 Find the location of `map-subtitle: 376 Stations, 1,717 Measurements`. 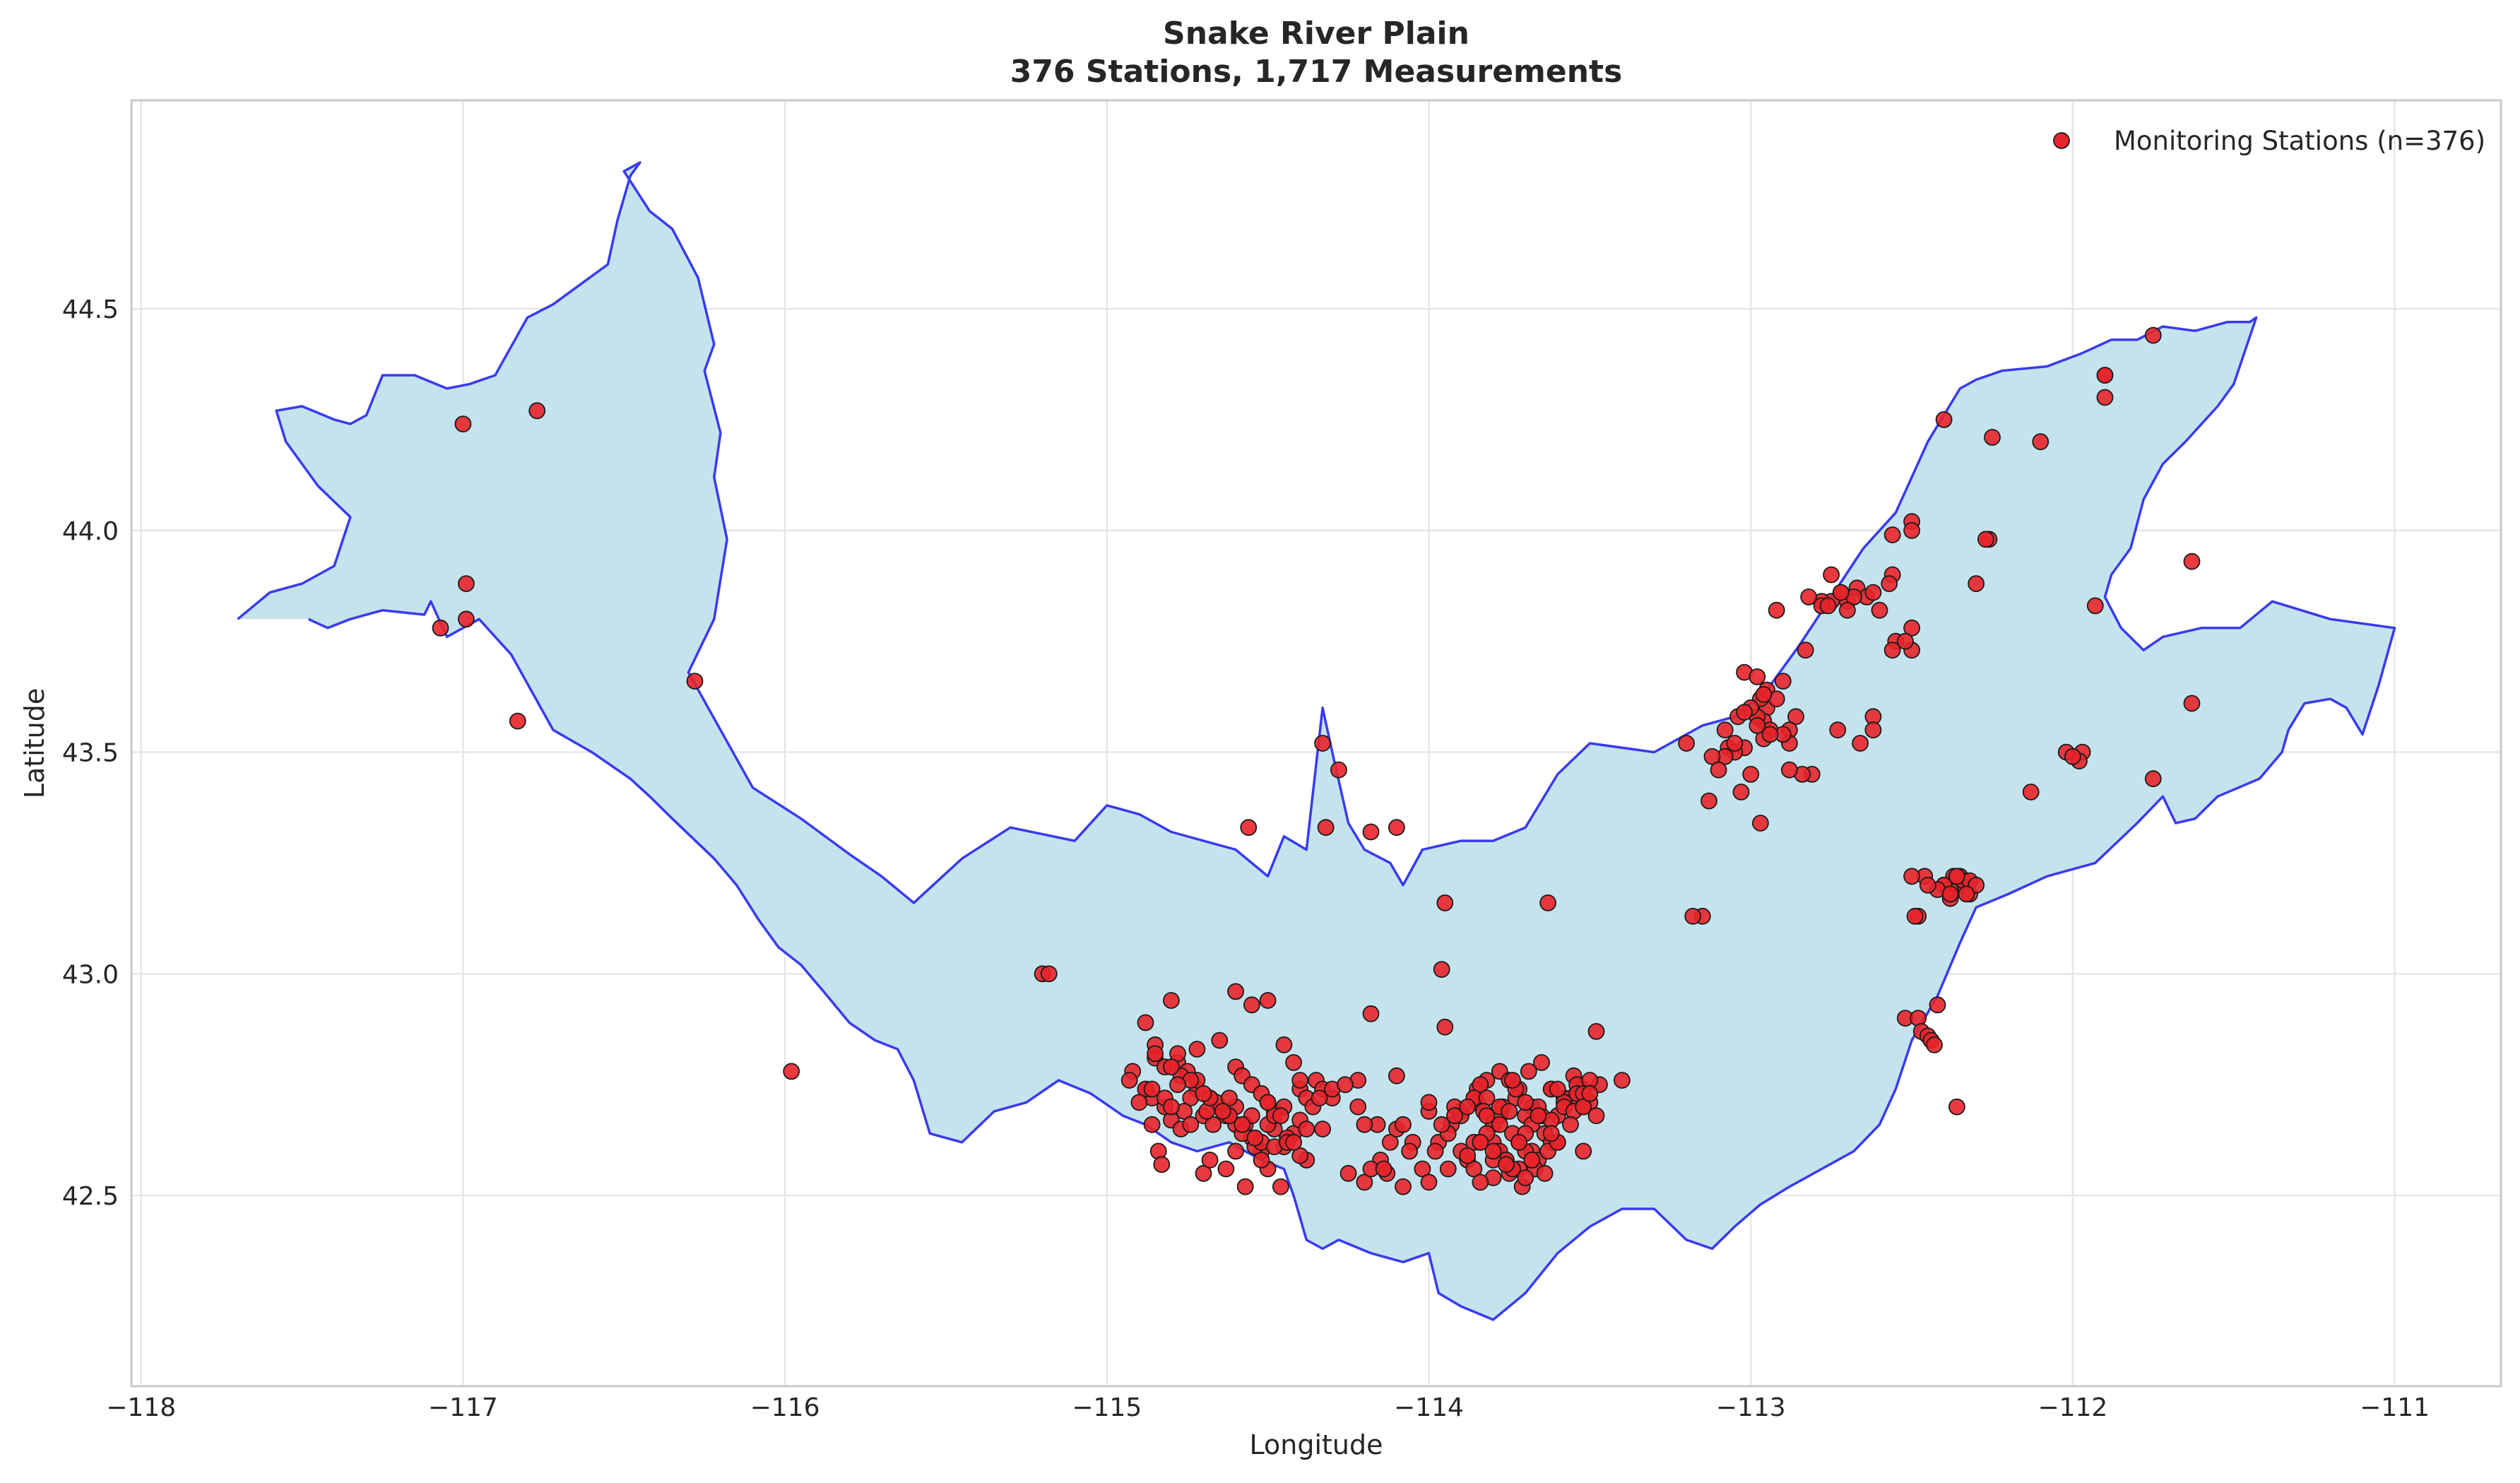

map-subtitle: 376 Stations, 1,717 Measurements is located at coordinates (1316, 72).